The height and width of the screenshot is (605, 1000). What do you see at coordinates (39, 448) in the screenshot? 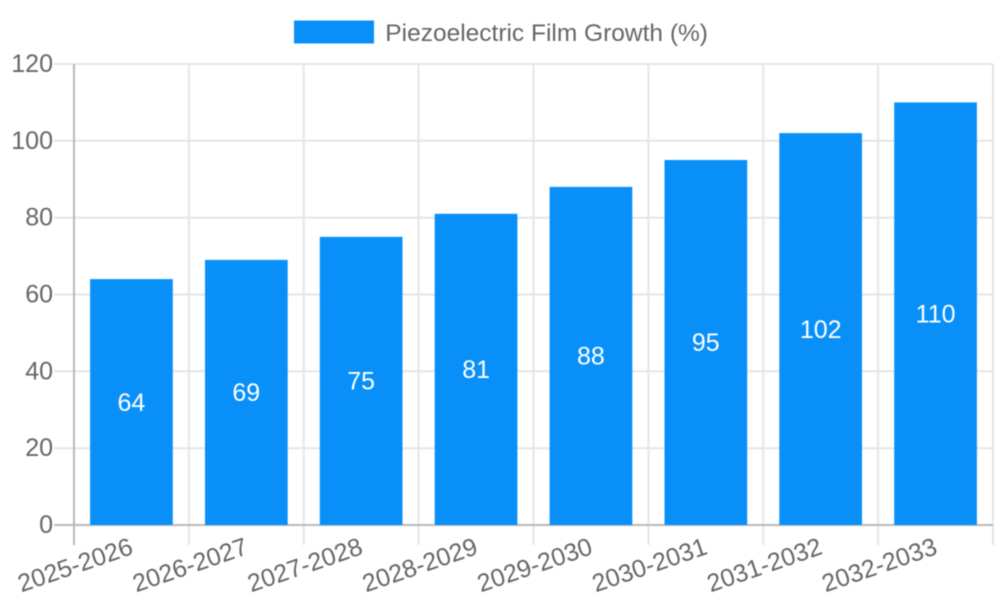
I see `svg-text: 20` at bounding box center [39, 448].